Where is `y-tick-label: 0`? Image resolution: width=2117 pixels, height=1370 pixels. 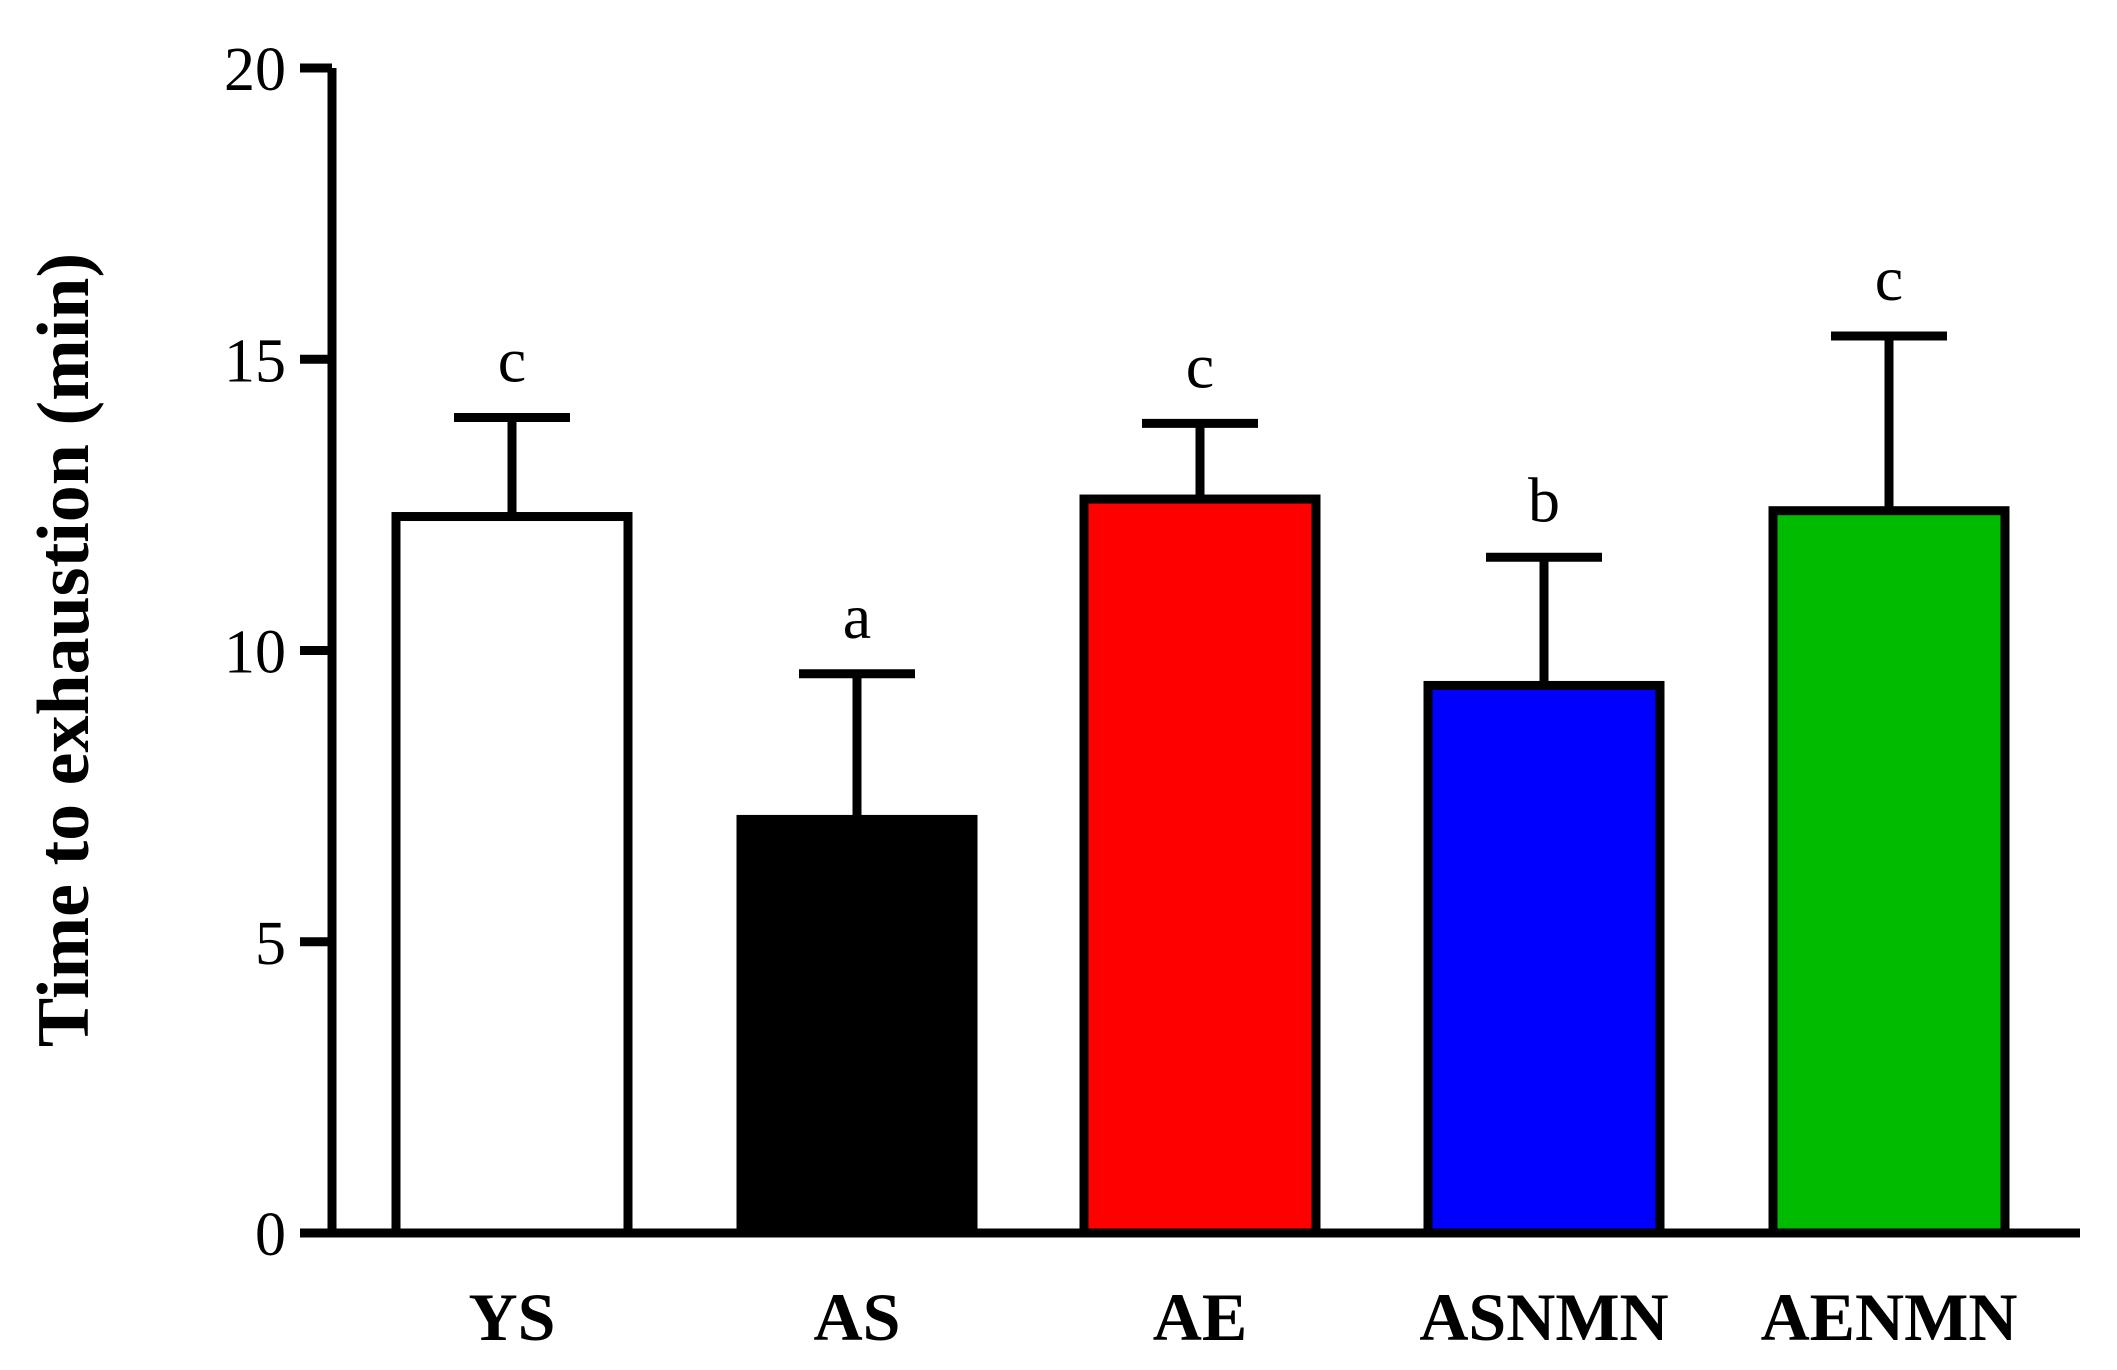 y-tick-label: 0 is located at coordinates (270, 1235).